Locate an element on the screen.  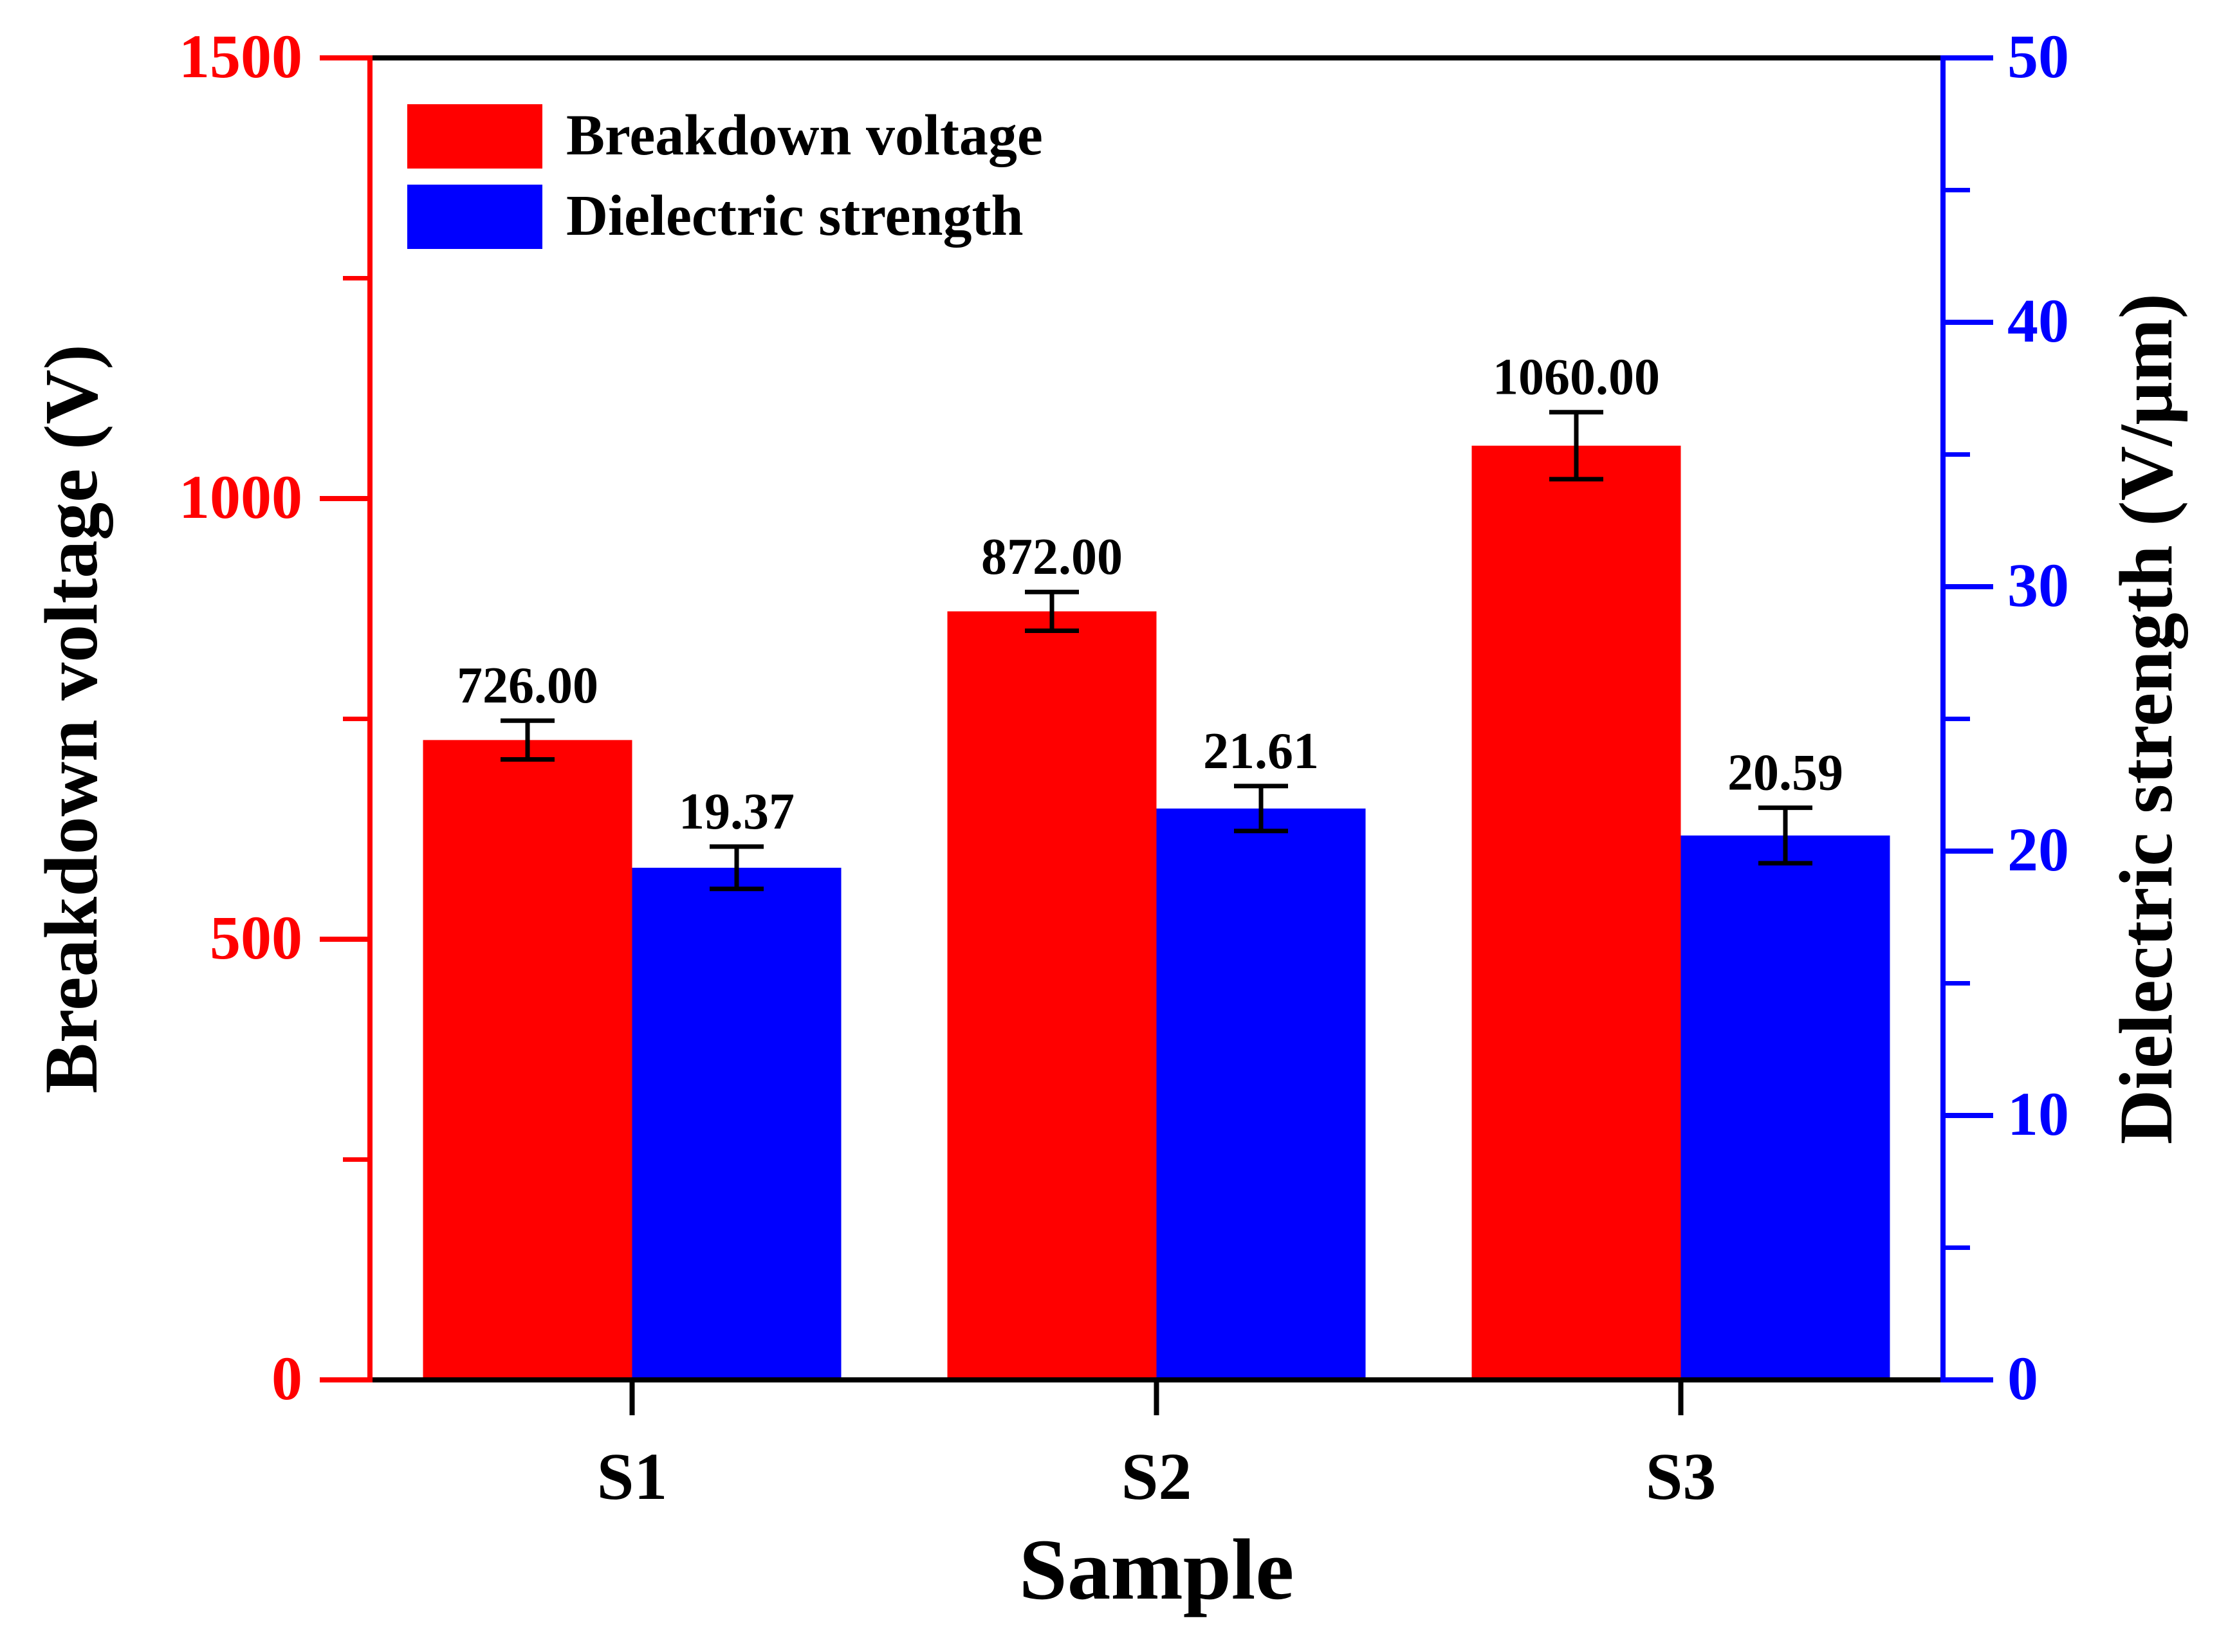
legend-label-right: Dielectric strength is located at coordinates (795, 216).